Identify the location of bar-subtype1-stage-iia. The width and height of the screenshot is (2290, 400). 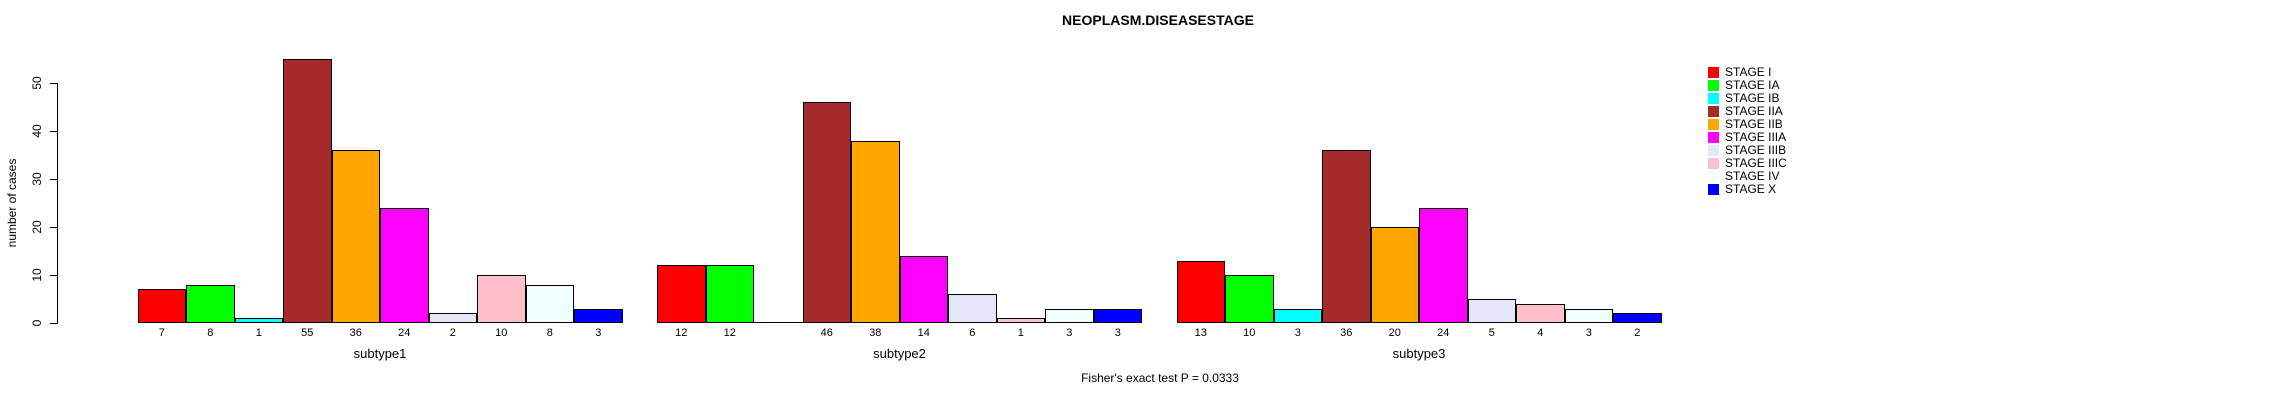
(307, 191).